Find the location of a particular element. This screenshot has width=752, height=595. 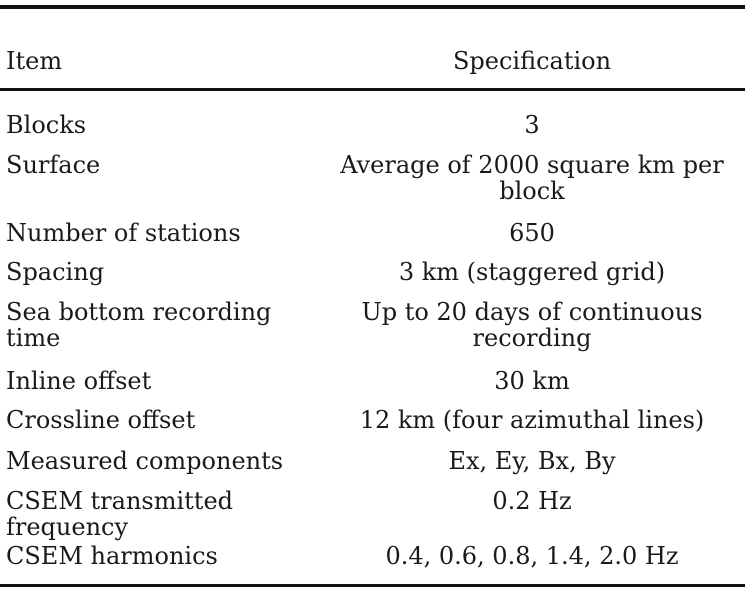

header-item: Item is located at coordinates (34, 61).